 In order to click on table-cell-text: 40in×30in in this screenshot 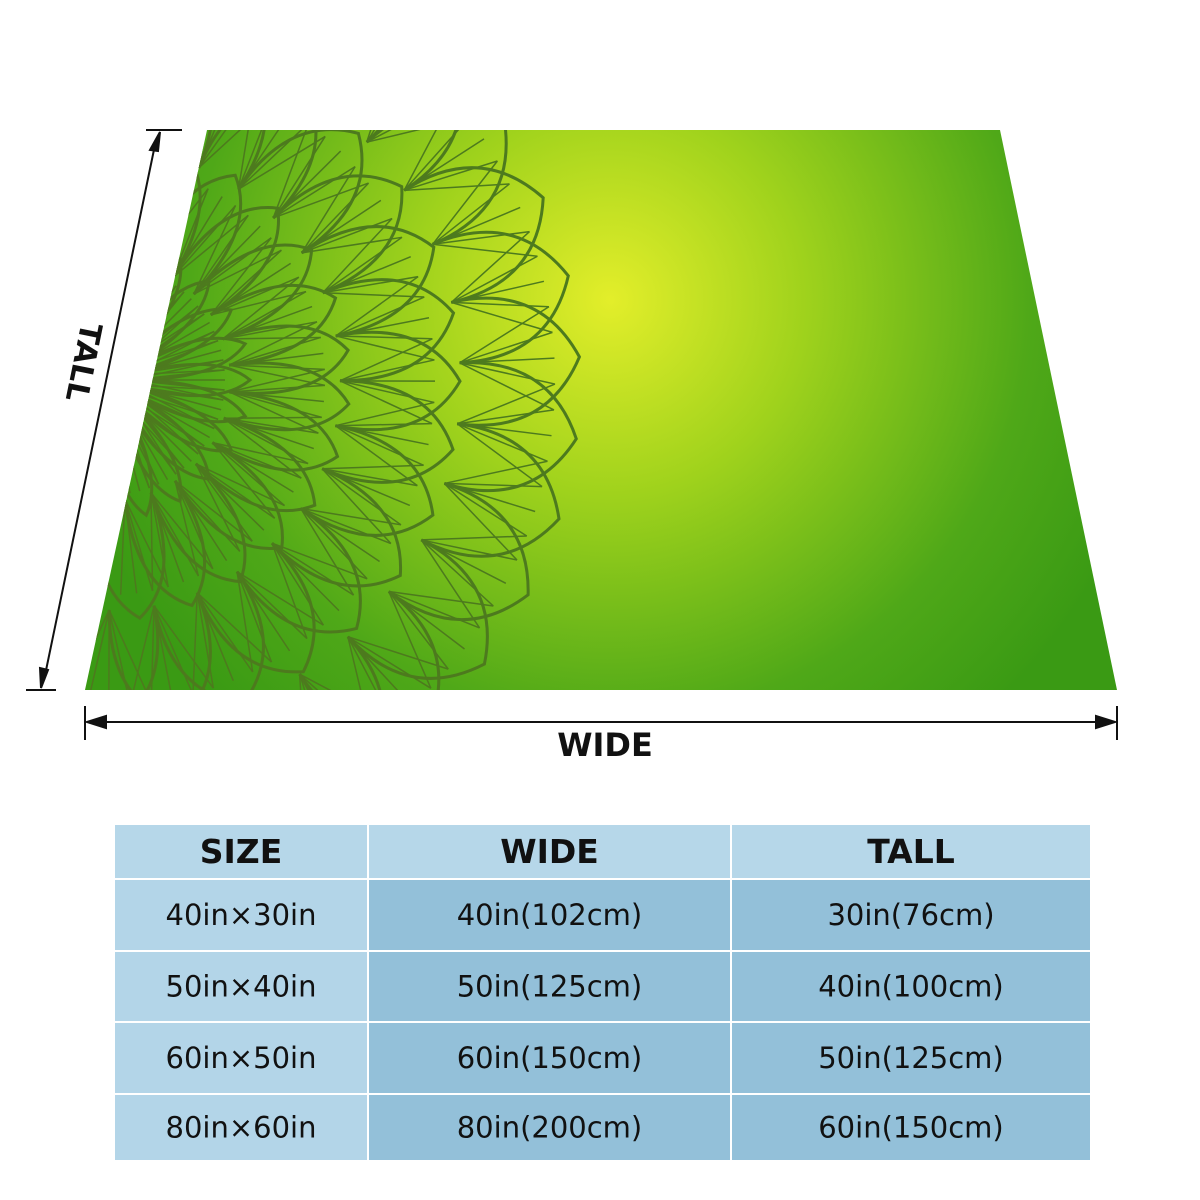, I will do `click(241, 915)`.